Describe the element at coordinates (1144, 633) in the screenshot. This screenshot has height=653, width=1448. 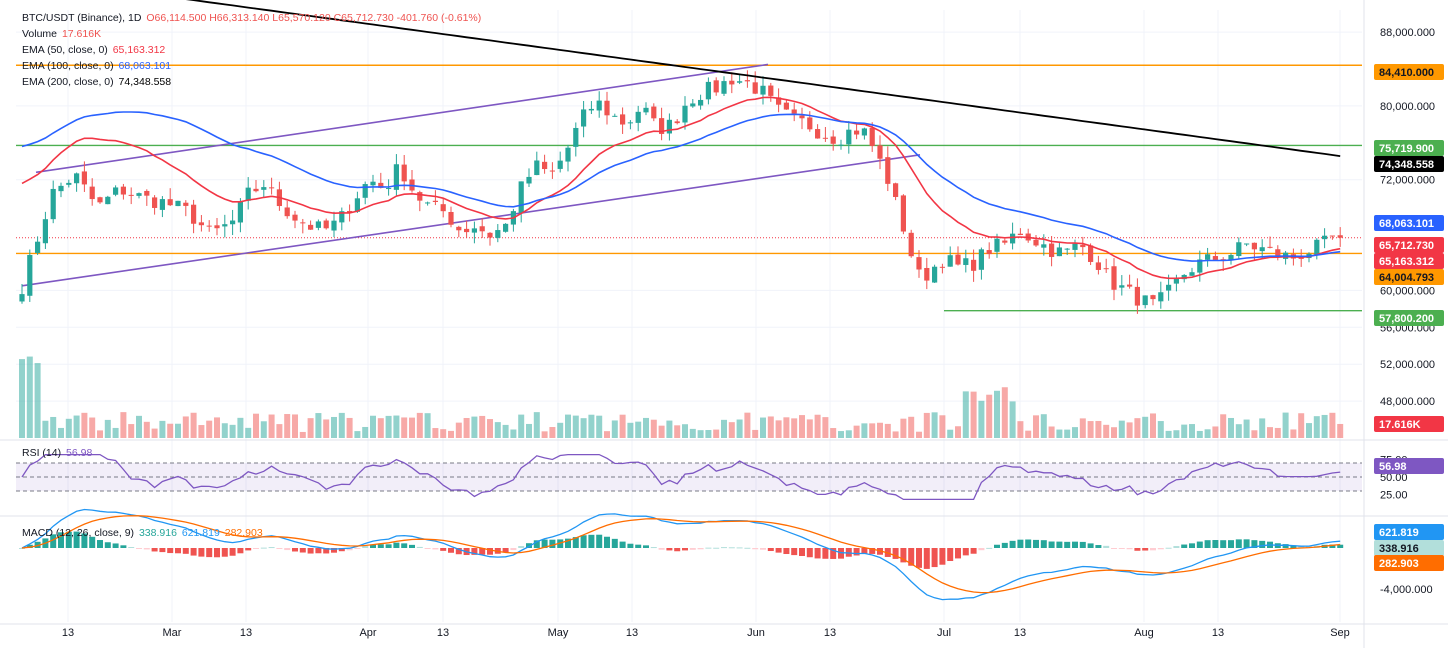
I see `x-tick-label: Aug` at that location.